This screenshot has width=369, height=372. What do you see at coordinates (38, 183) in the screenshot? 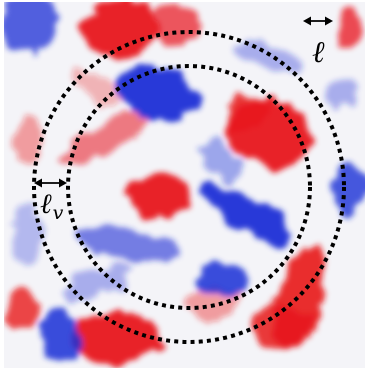
I see `ell-v-arrowhead-left` at bounding box center [38, 183].